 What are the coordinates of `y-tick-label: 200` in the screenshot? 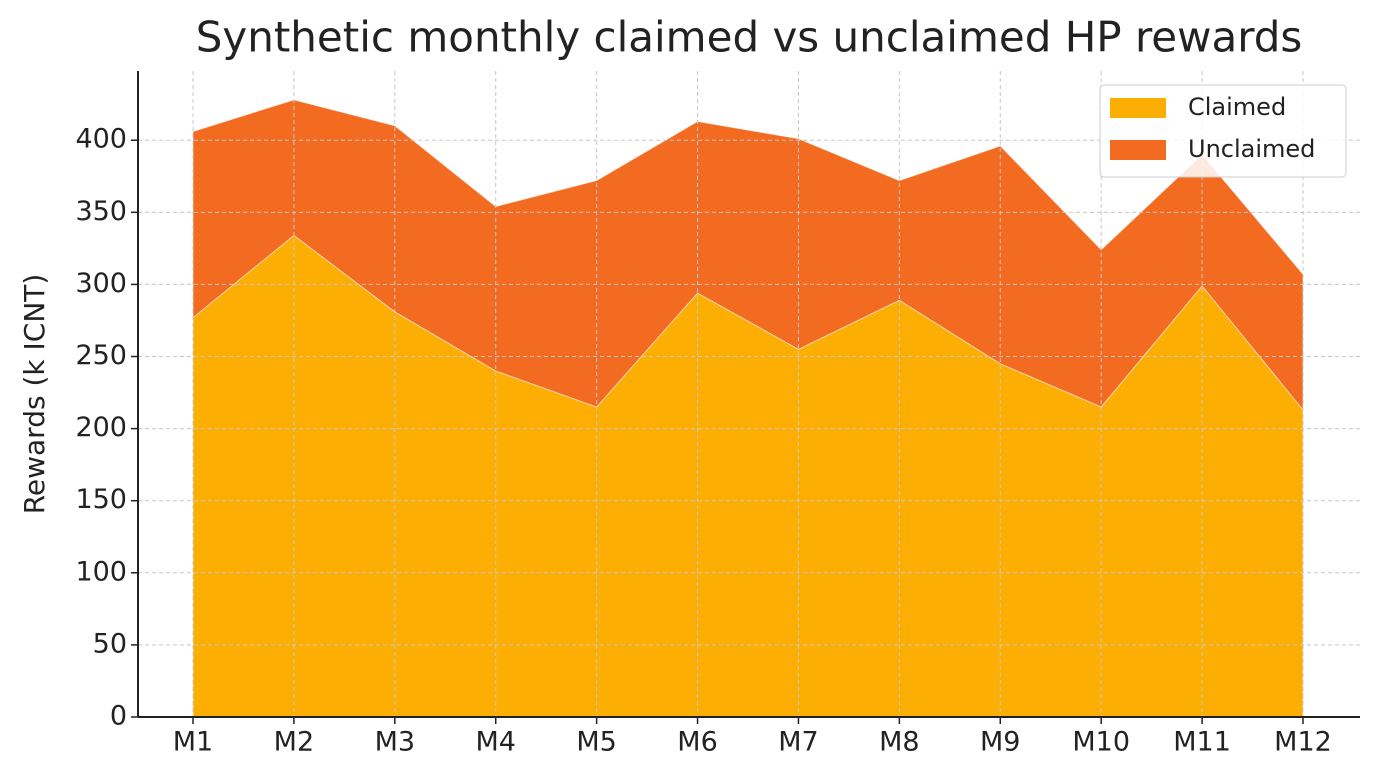 It's located at (101, 427).